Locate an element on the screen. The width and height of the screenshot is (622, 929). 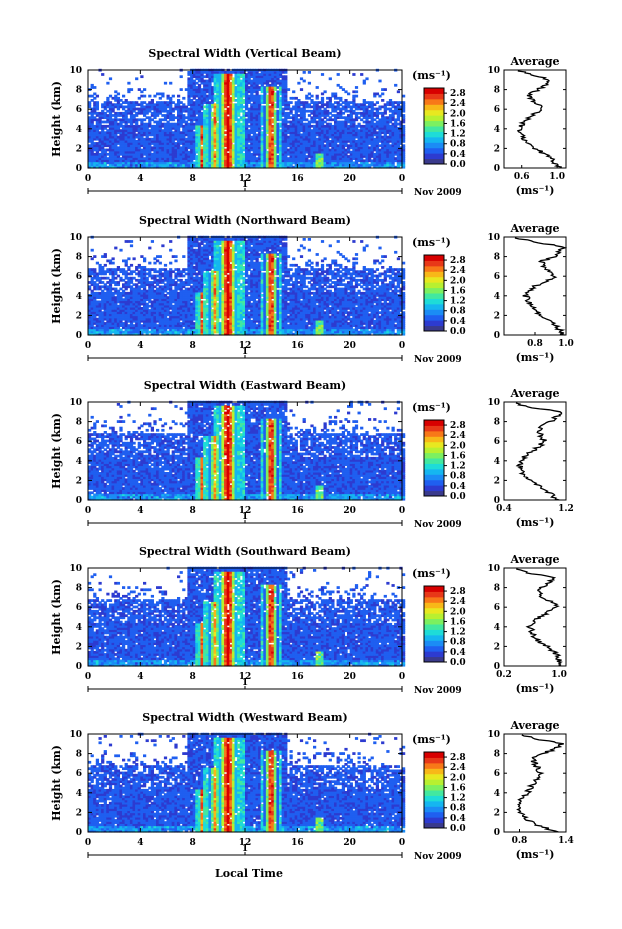
x-tick-label: 8 is located at coordinates (193, 179).